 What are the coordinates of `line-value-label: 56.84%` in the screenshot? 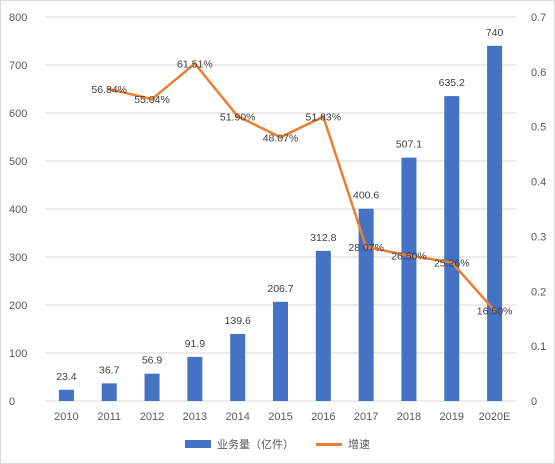 It's located at (109, 90).